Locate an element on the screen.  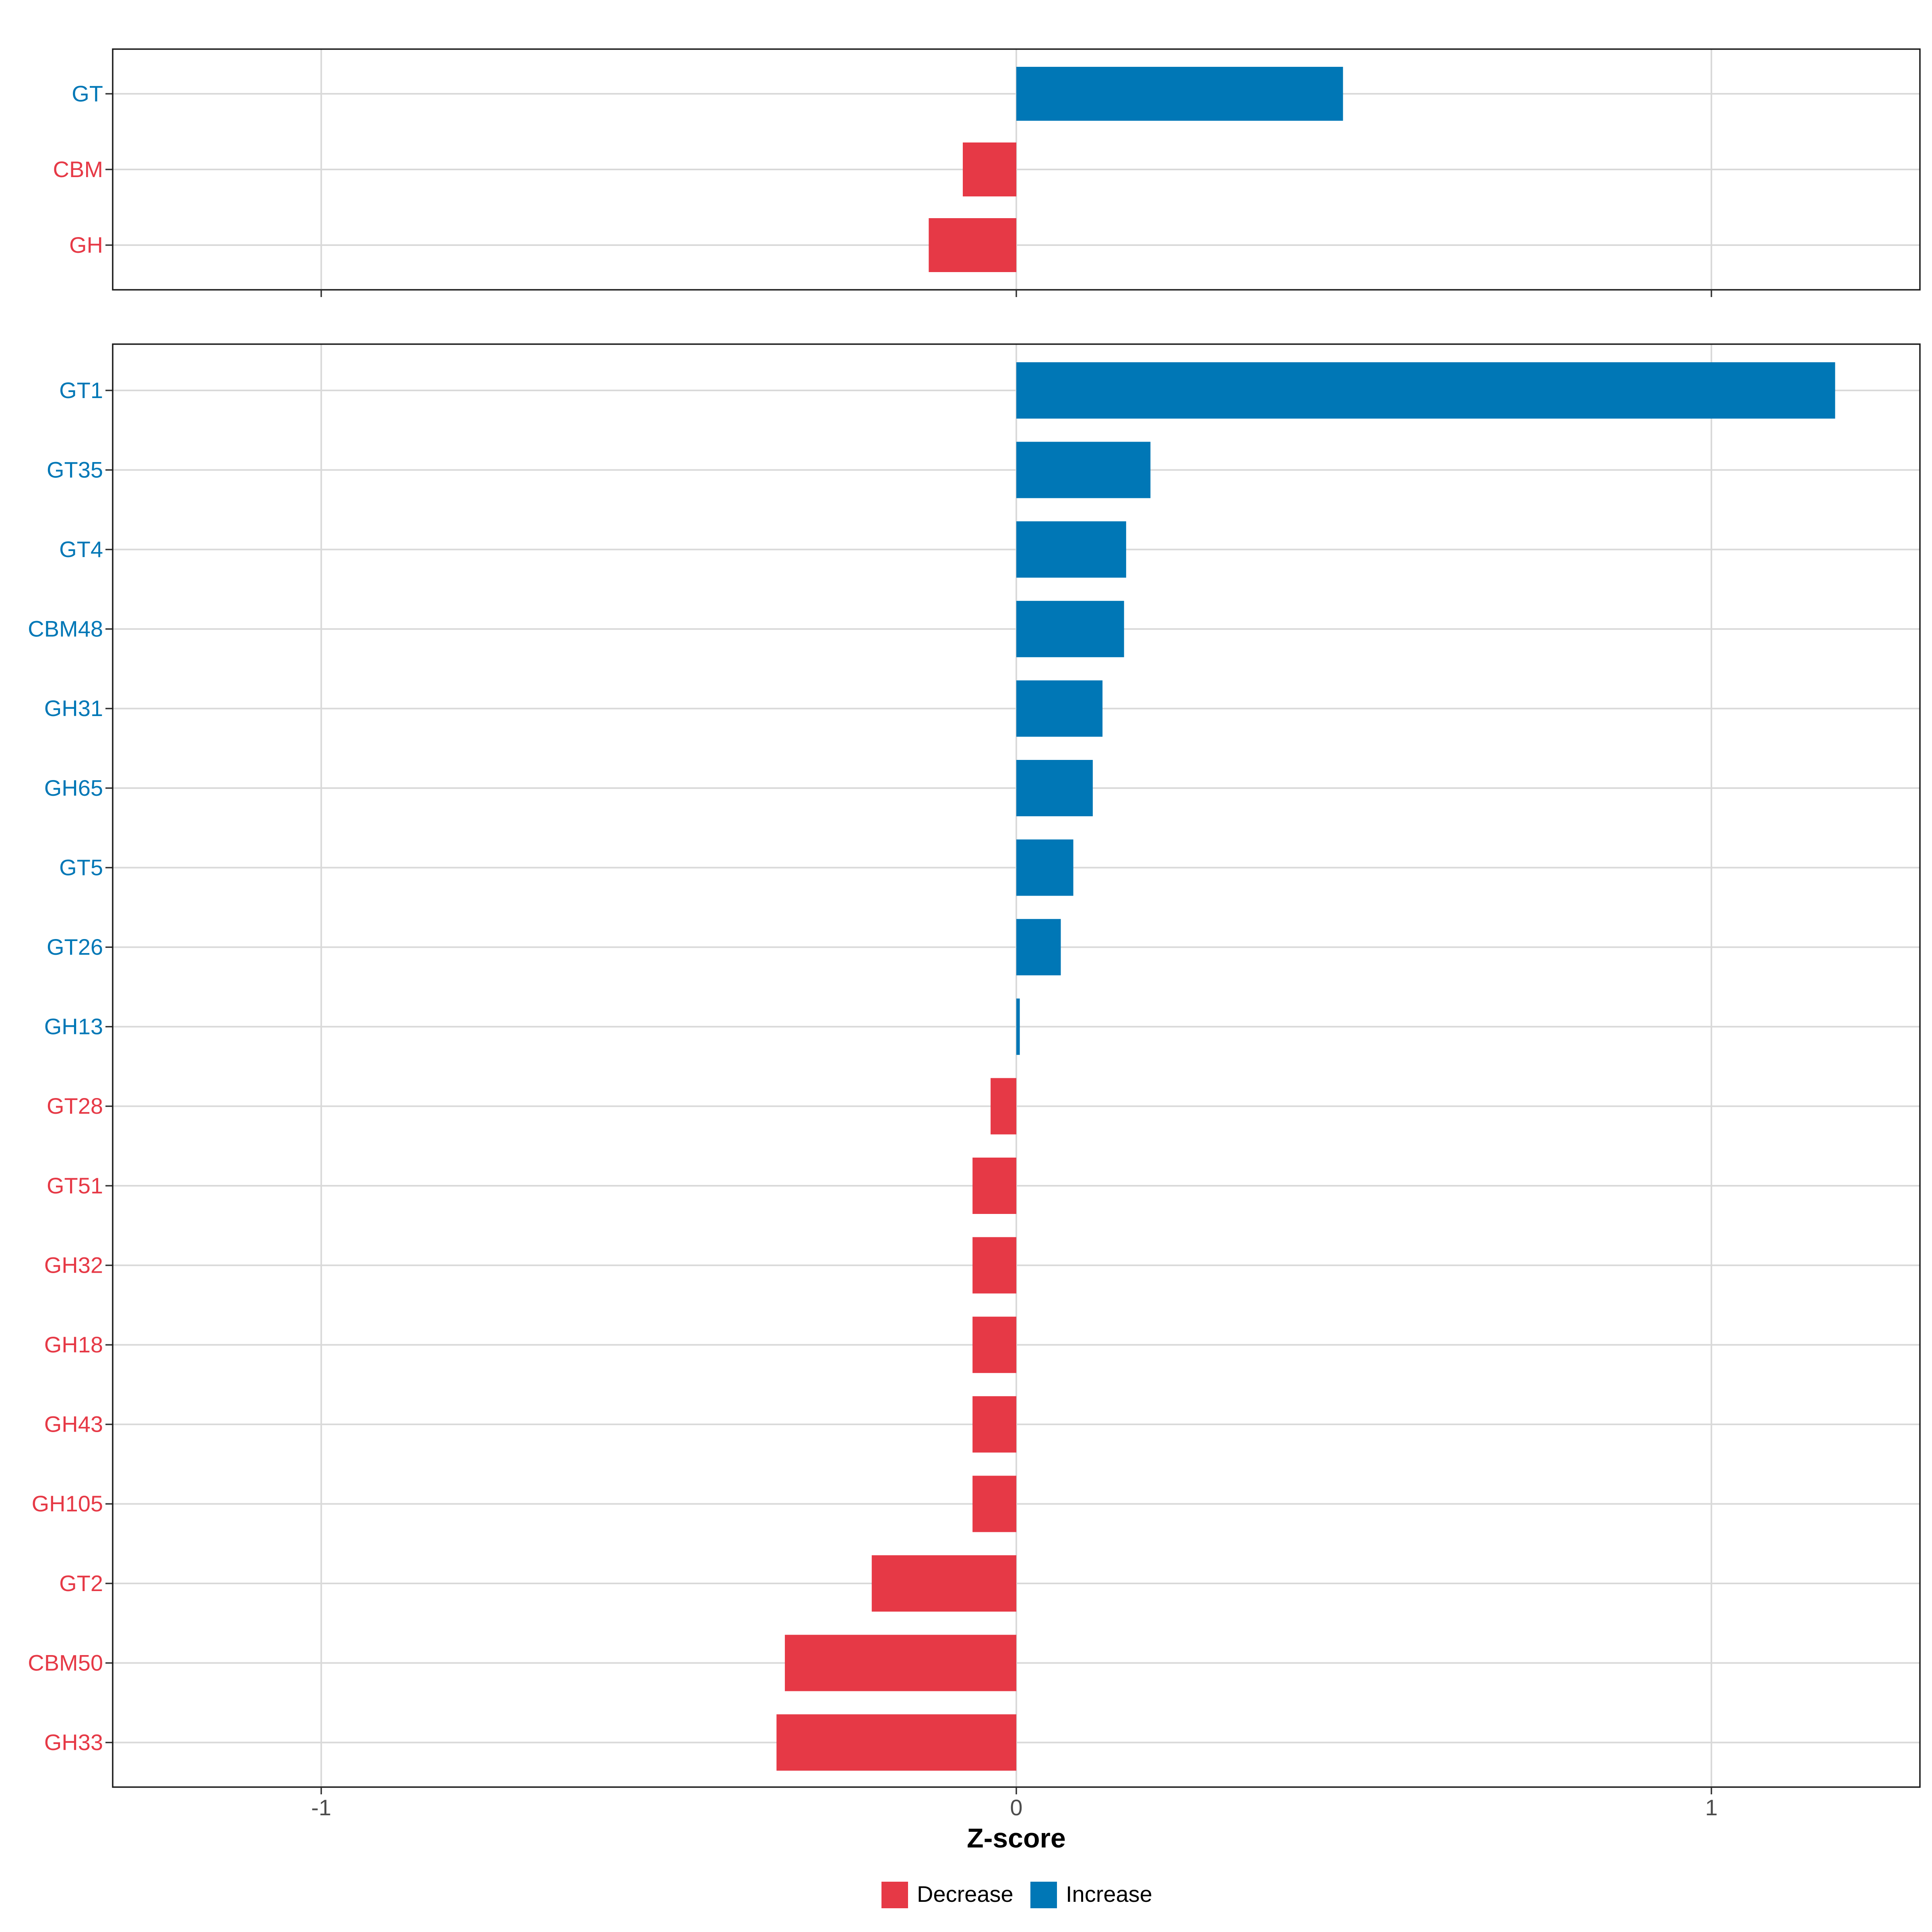
y-label-cbm48: CBM48 is located at coordinates (65, 629).